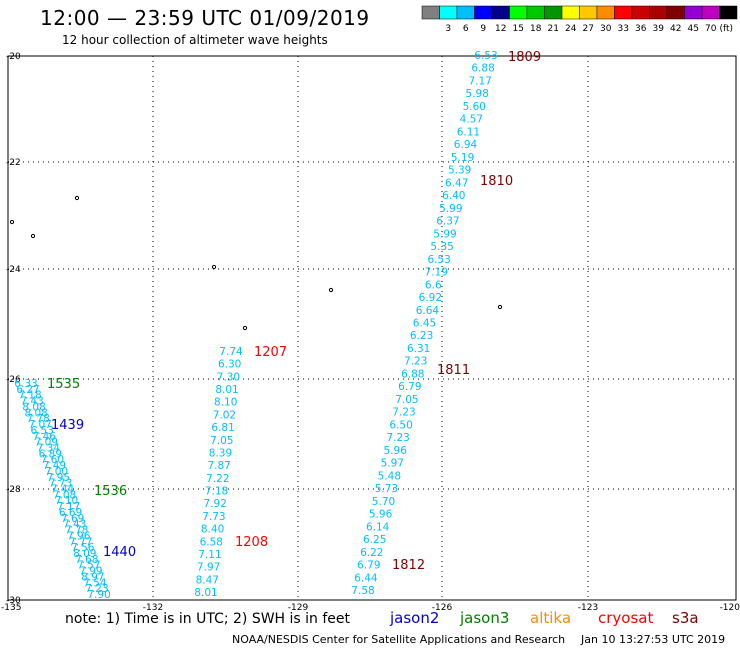 The height and width of the screenshot is (650, 740). Describe the element at coordinates (224, 415) in the screenshot. I see `wave-height-value: 7.02` at that location.